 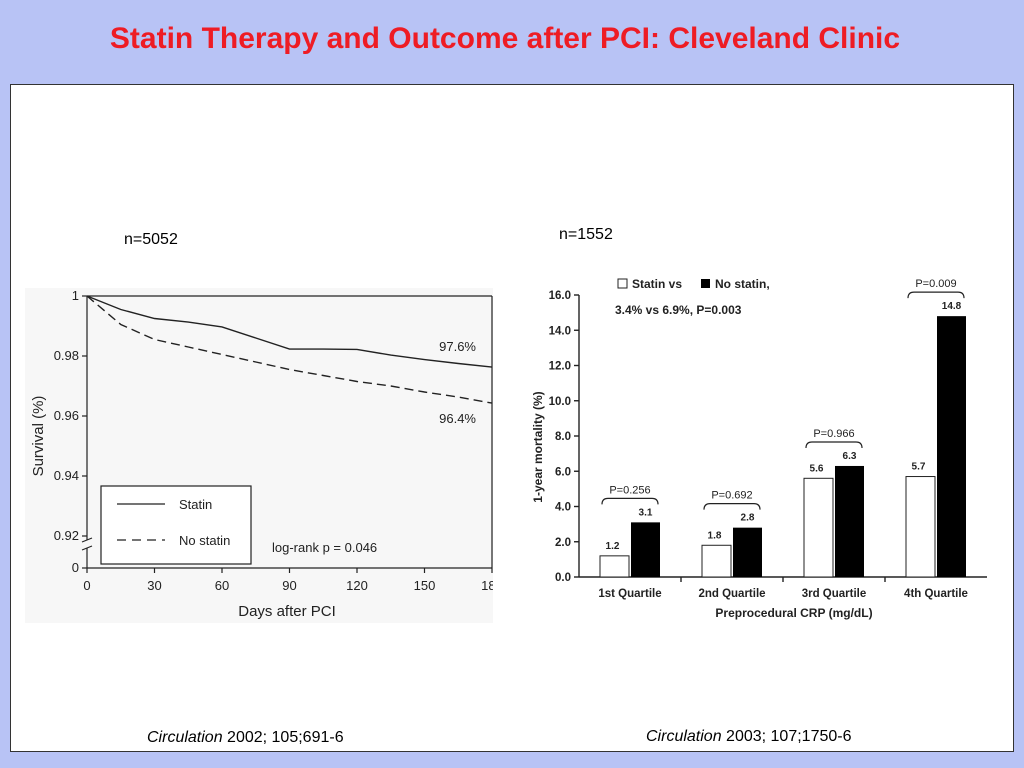 I want to click on logrank-annotation: log-rank p = 0.046, so click(x=324, y=547).